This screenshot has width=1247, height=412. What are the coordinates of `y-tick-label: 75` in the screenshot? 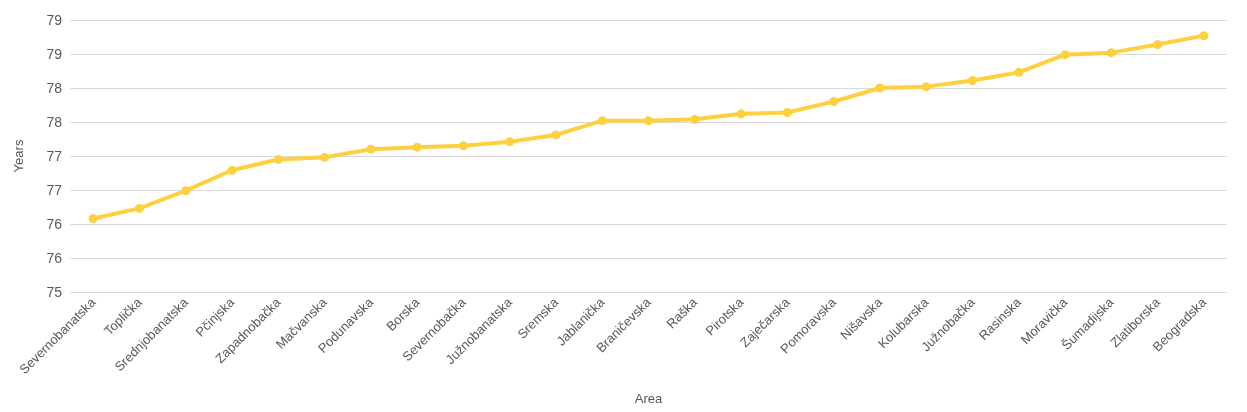 It's located at (54, 292).